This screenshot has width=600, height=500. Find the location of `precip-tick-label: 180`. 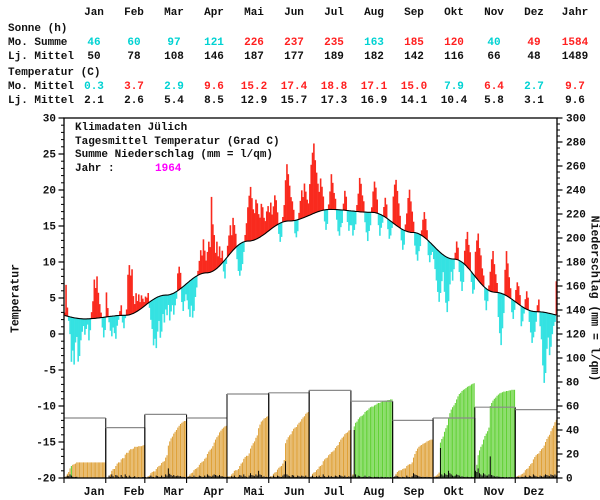

precip-tick-label: 180 is located at coordinates (576, 264).